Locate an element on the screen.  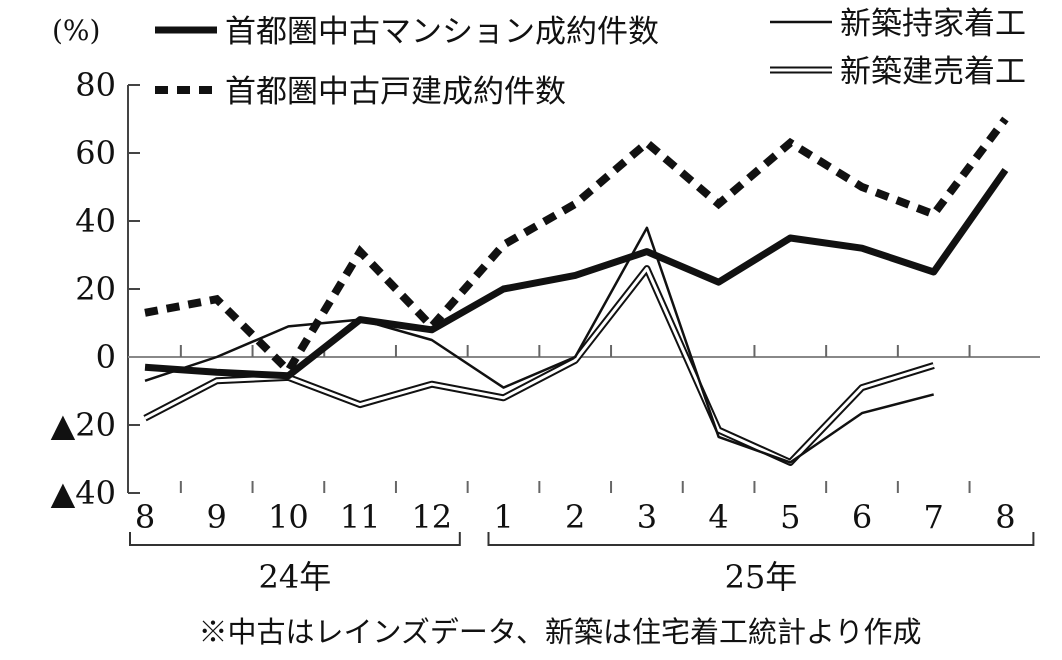
legend-label: 首都圏中古マンション成約件数 is located at coordinates (442, 32).